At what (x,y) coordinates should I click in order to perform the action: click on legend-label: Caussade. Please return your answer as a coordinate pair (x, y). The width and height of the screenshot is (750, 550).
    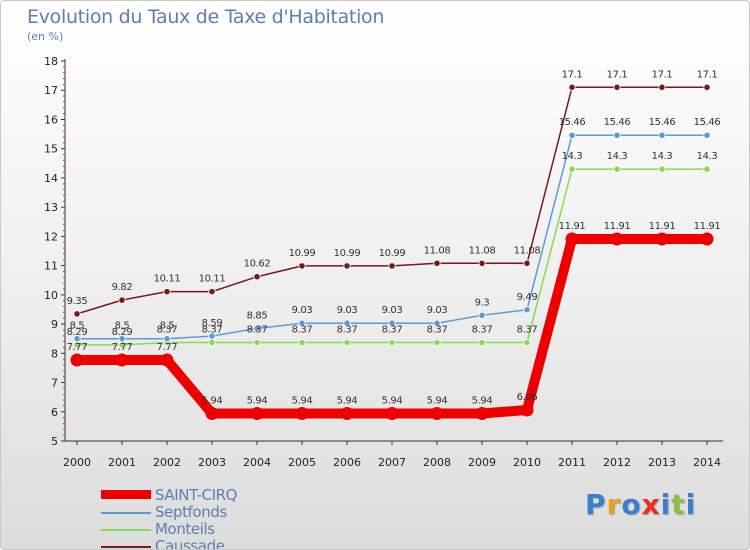
    Looking at the image, I should click on (190, 543).